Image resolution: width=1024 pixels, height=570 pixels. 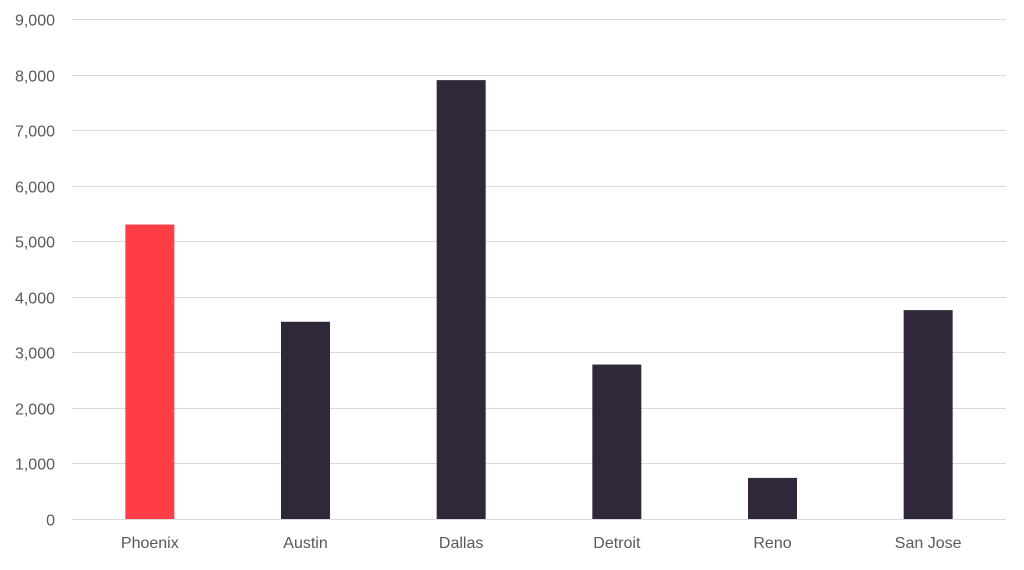 I want to click on bar-dallas, so click(x=461, y=299).